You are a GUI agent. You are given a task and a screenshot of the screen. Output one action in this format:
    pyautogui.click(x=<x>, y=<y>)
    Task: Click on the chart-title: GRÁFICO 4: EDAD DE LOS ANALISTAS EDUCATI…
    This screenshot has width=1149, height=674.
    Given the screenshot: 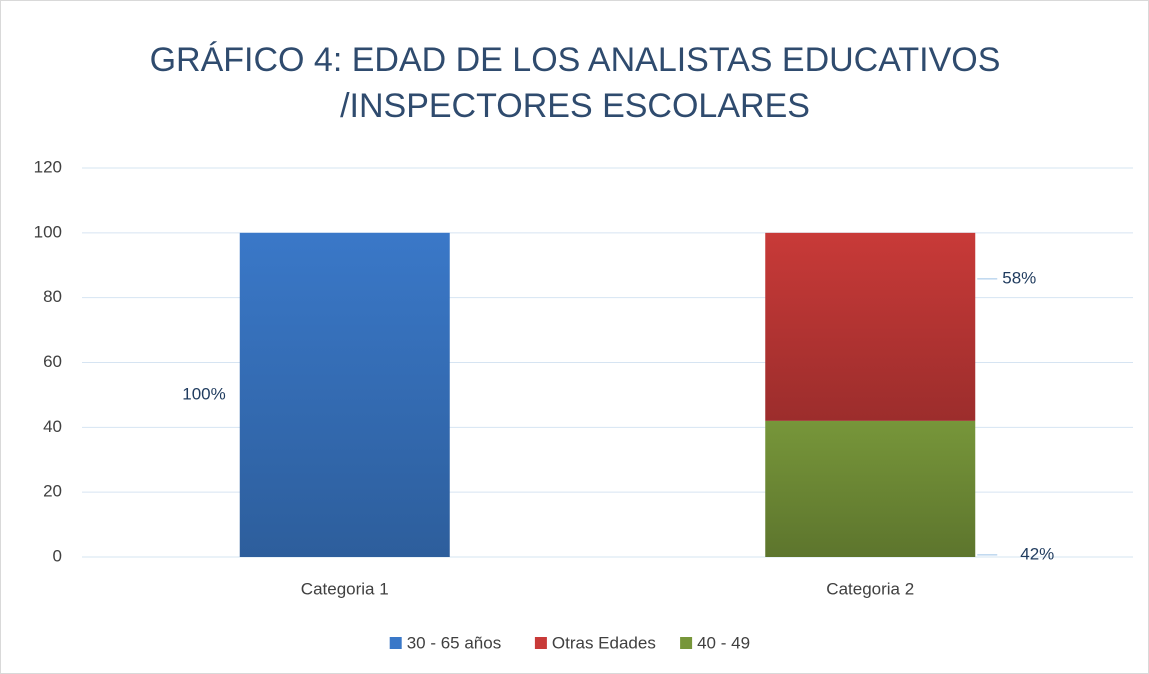 What is the action you would take?
    pyautogui.click(x=575, y=60)
    